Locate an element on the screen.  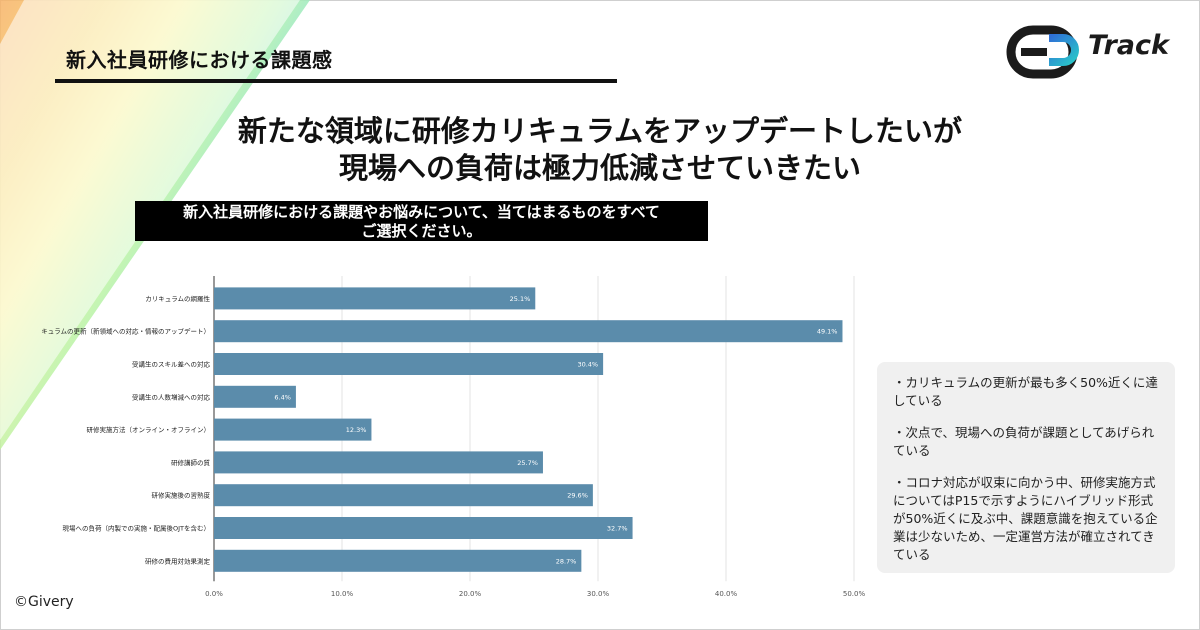
category-label: 研修実施後の習熟度 is located at coordinates (181, 495).